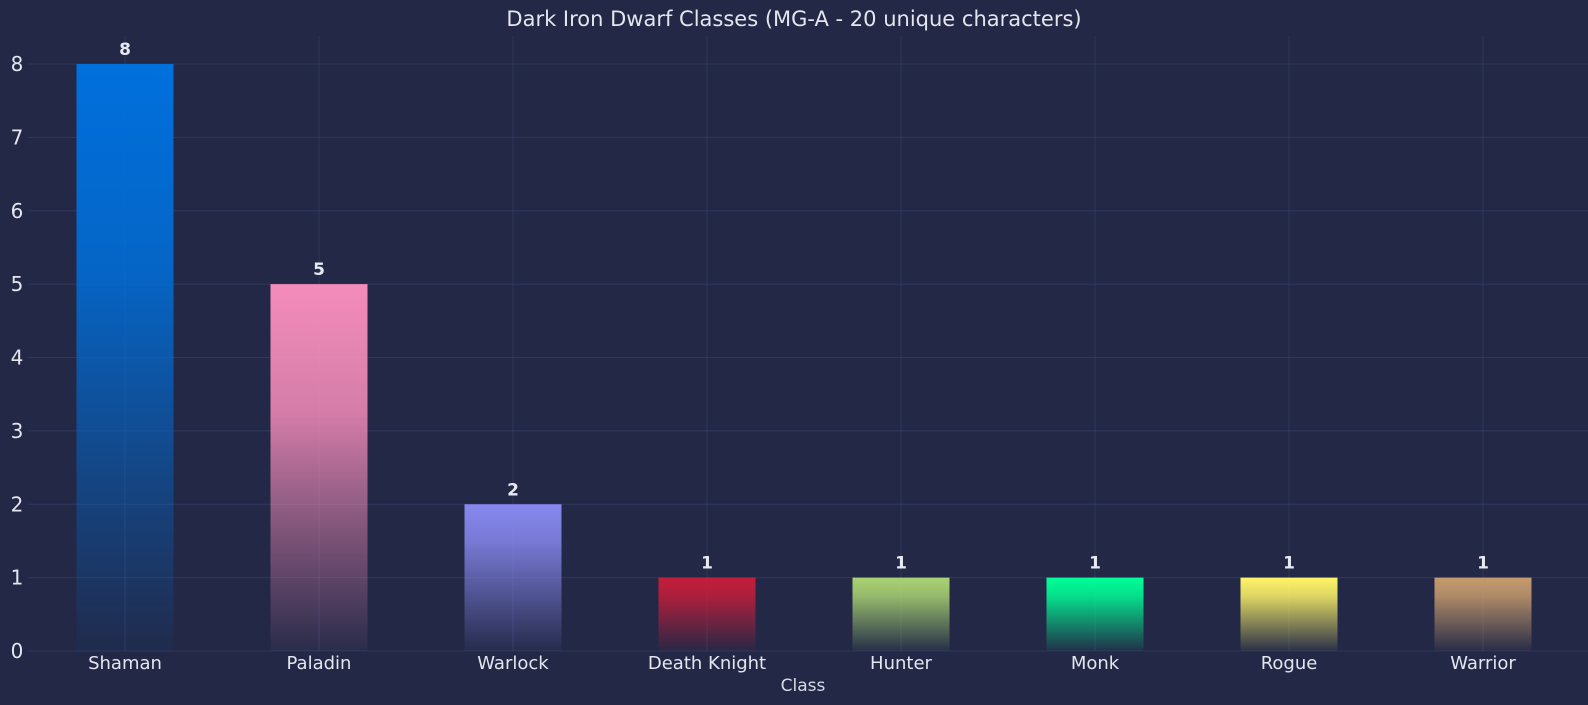 The width and height of the screenshot is (1588, 705). Describe the element at coordinates (17, 578) in the screenshot. I see `y-tick-label: 1` at that location.